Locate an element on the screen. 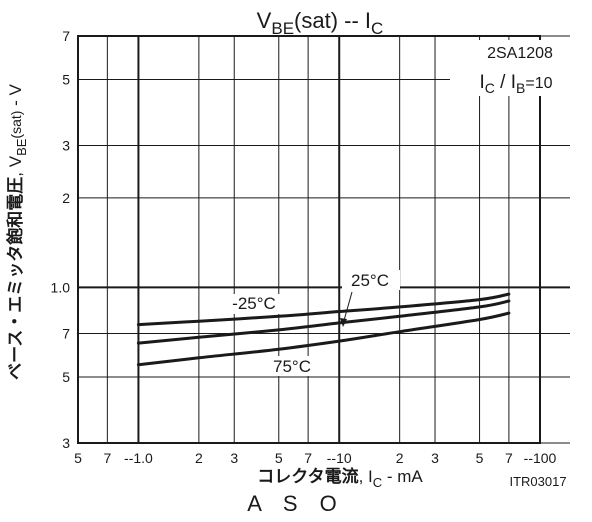  series-line-25c is located at coordinates (323, 322).